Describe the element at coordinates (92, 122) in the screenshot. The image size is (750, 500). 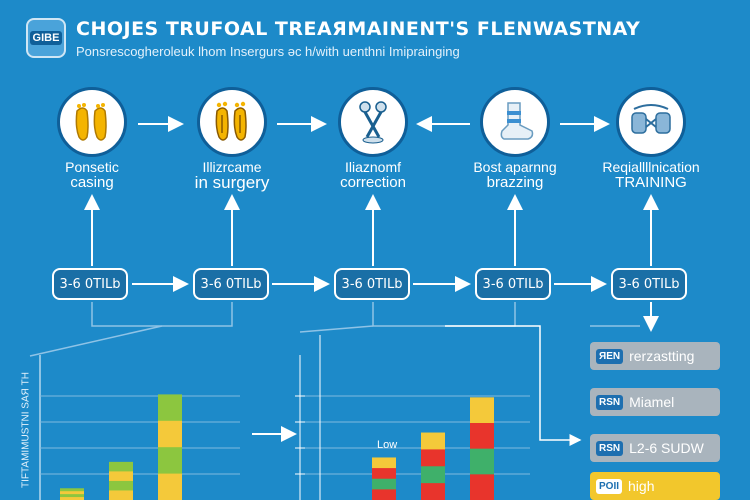
I see `foot-cast-icon` at that location.